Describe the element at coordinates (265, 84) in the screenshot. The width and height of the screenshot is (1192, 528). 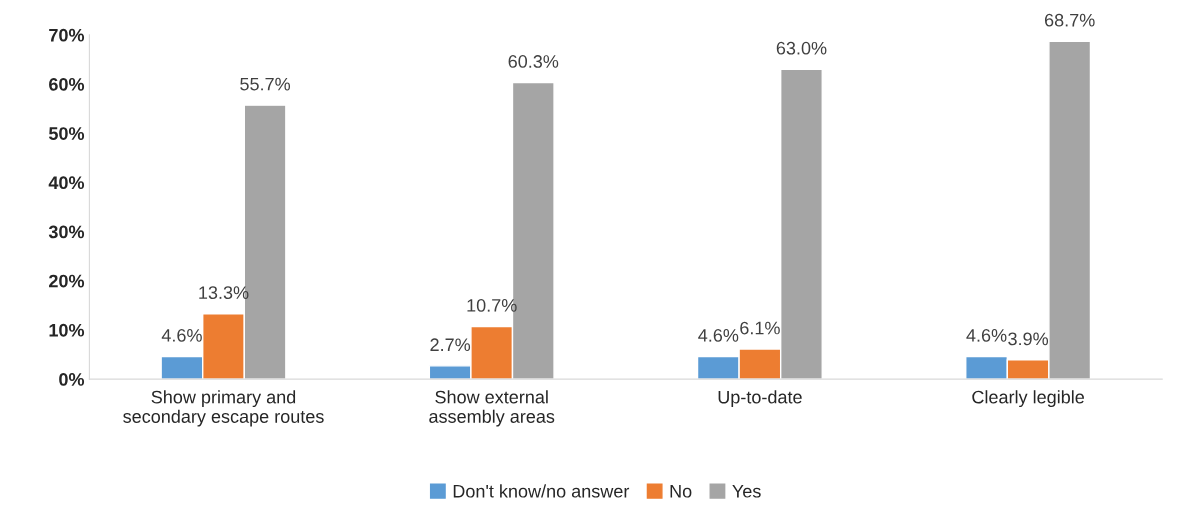
I see `data-label: 55.7%` at that location.